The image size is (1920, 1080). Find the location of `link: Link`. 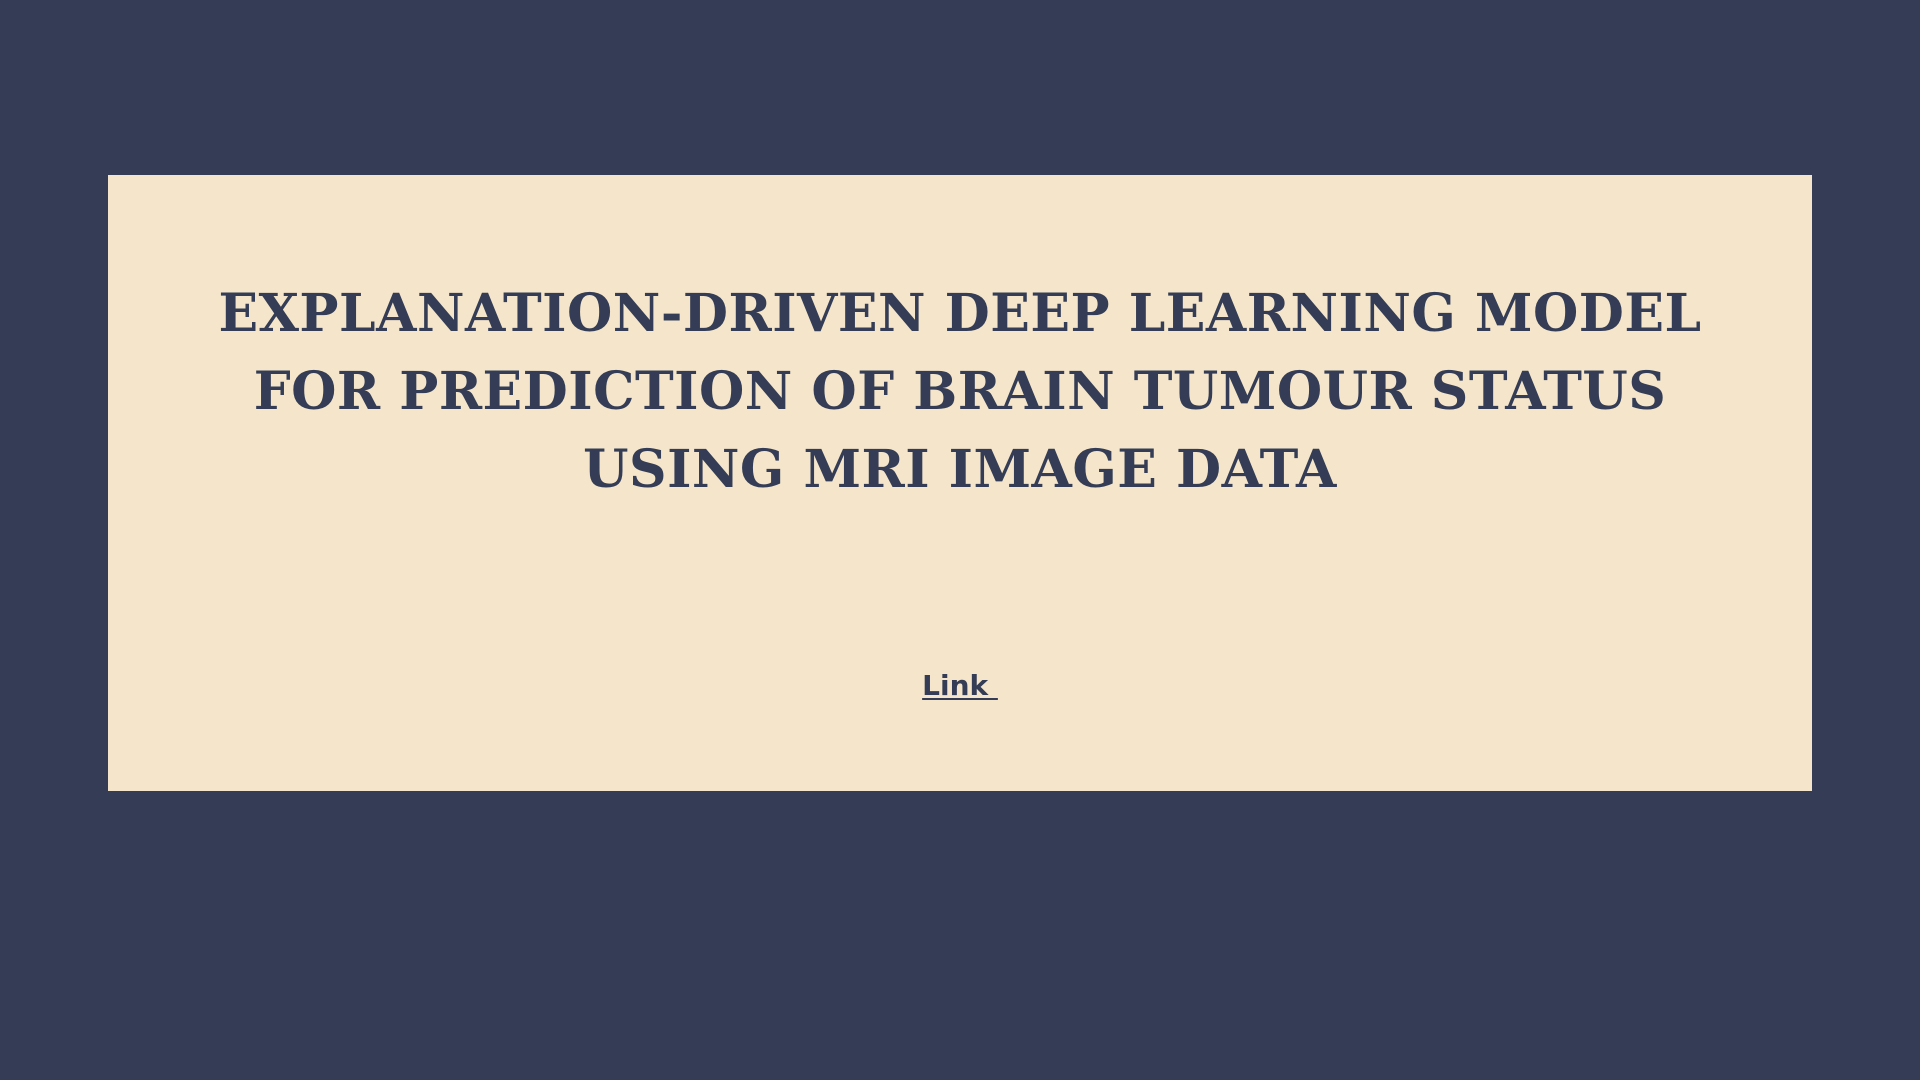

link: Link is located at coordinates (960, 685).